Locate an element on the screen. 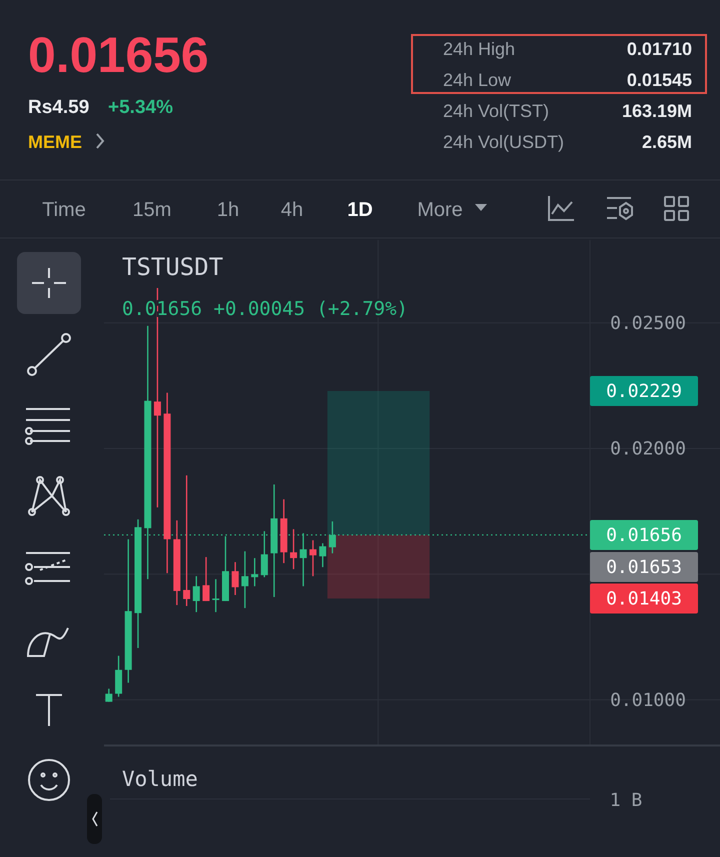  text: 4h is located at coordinates (292, 210).